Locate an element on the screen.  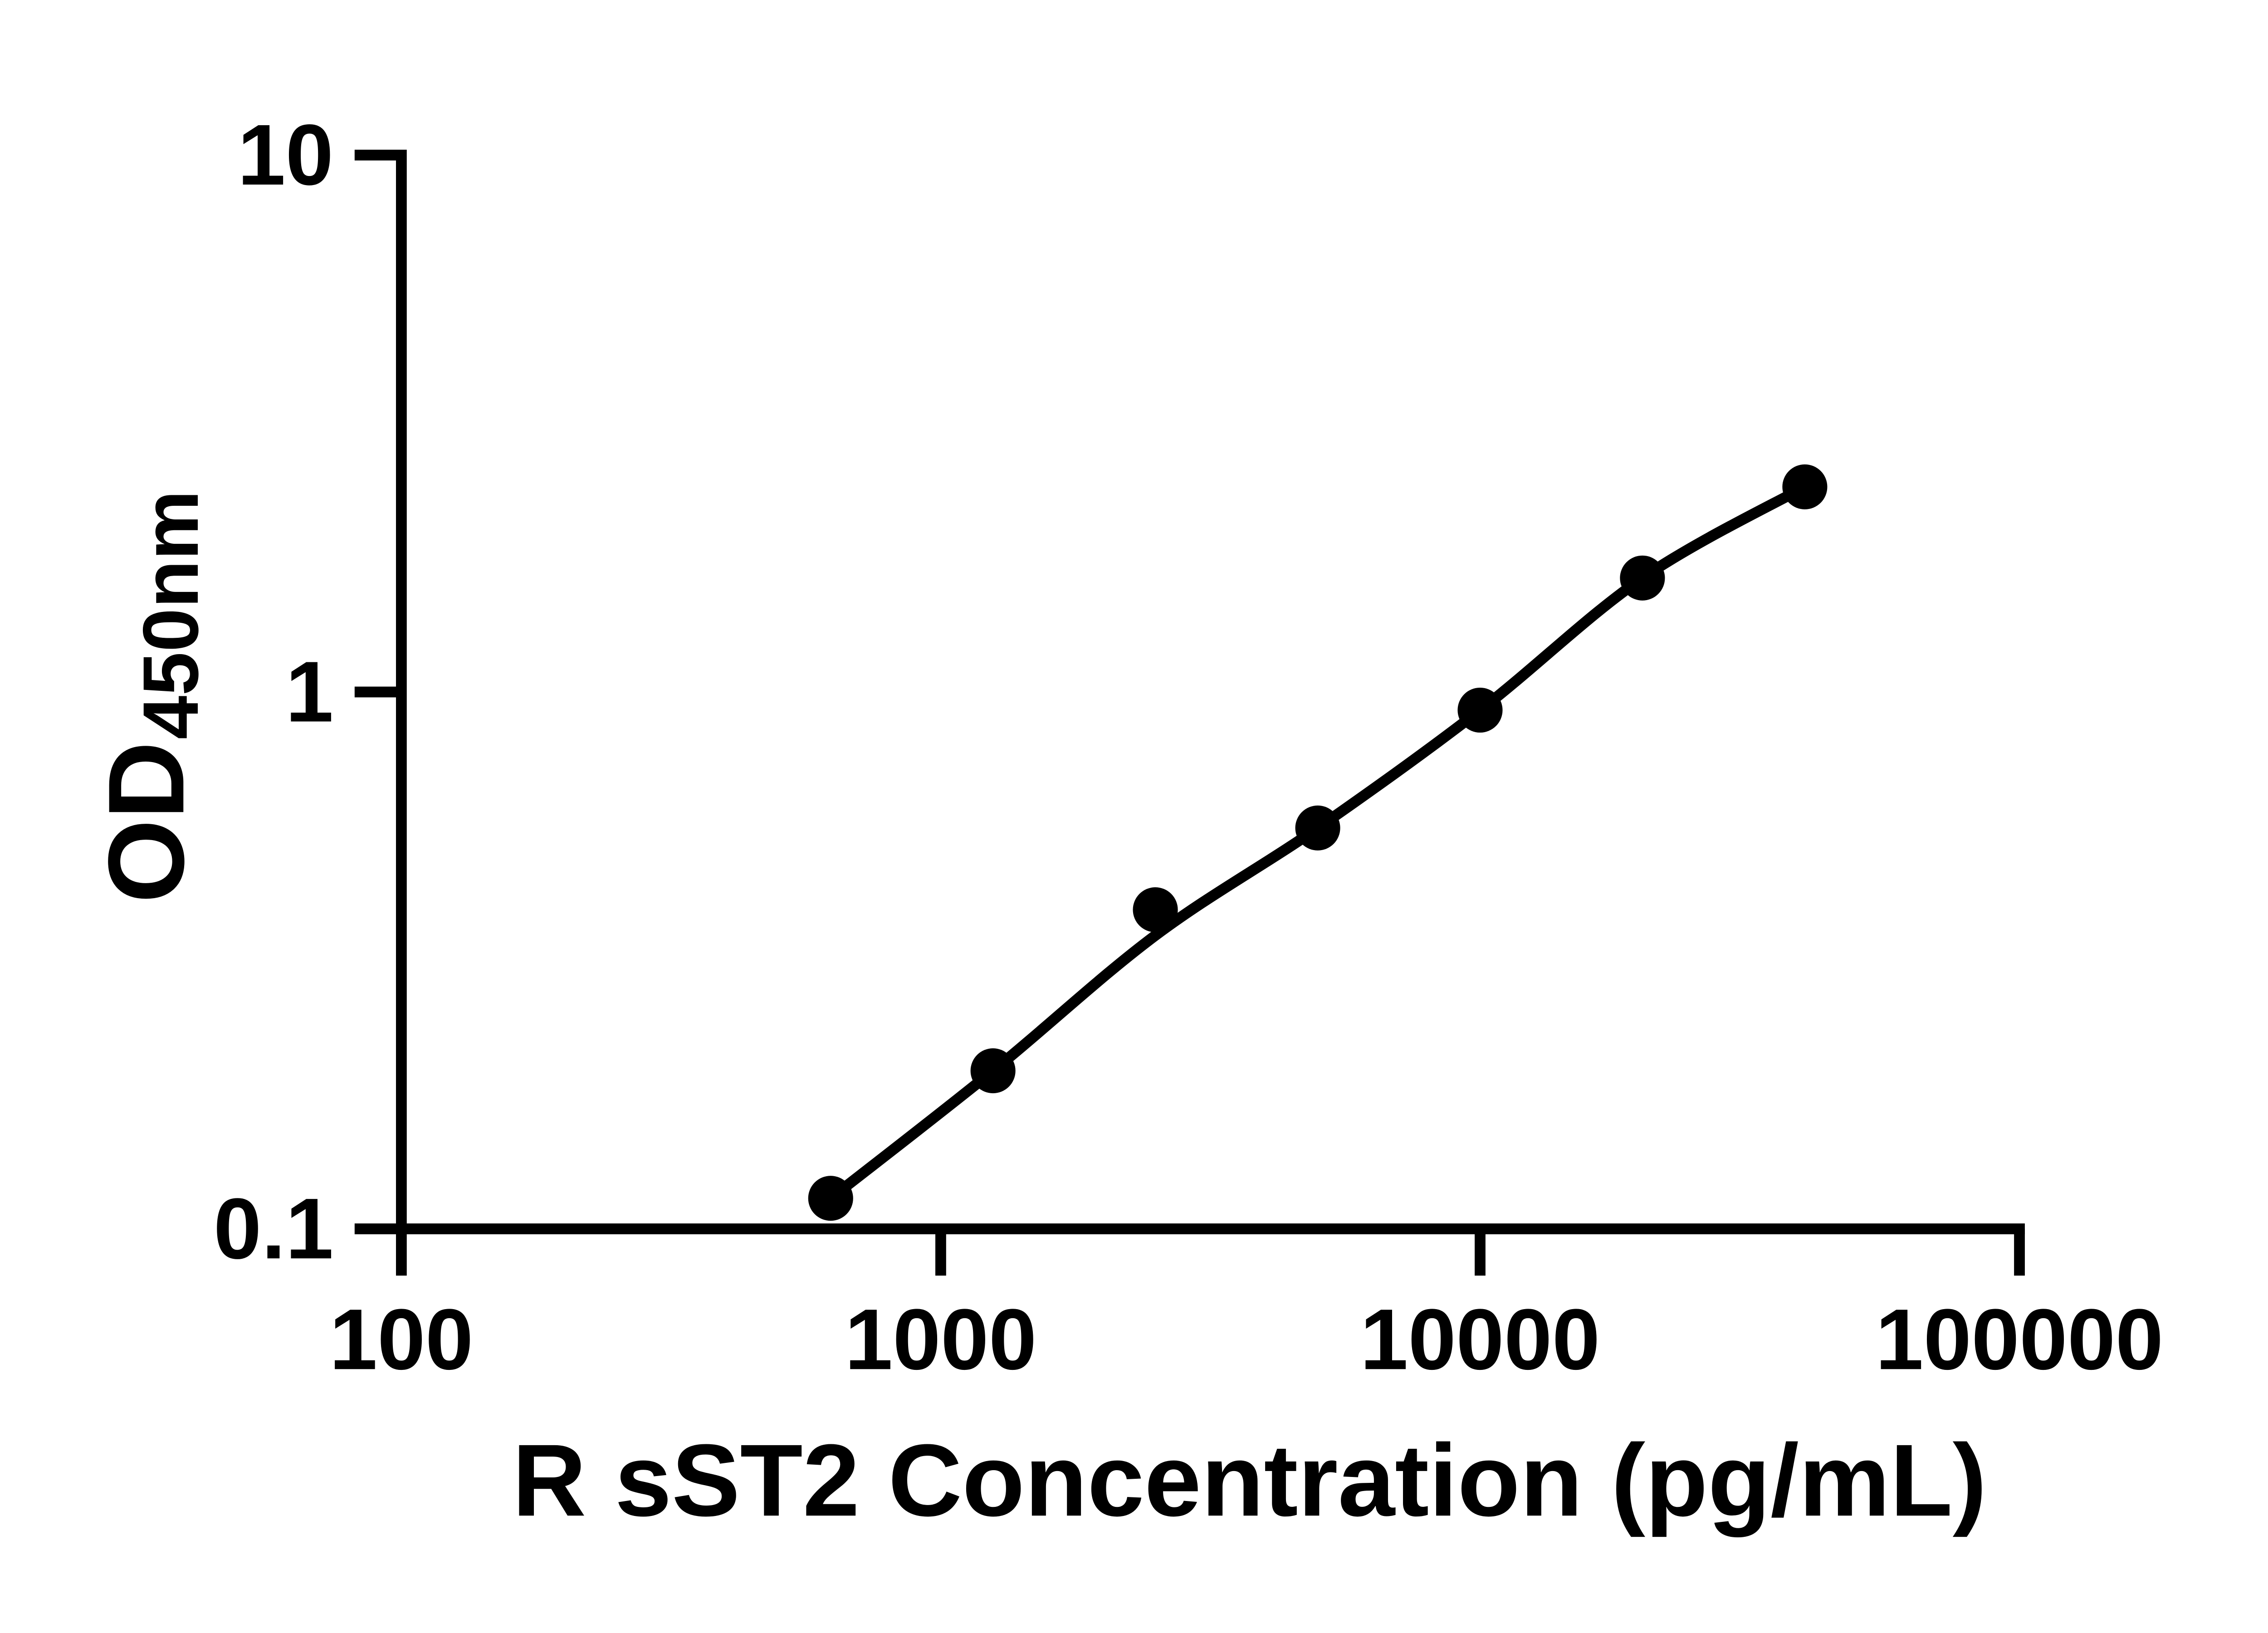
data-point-marker-x625 is located at coordinates (831, 1198).